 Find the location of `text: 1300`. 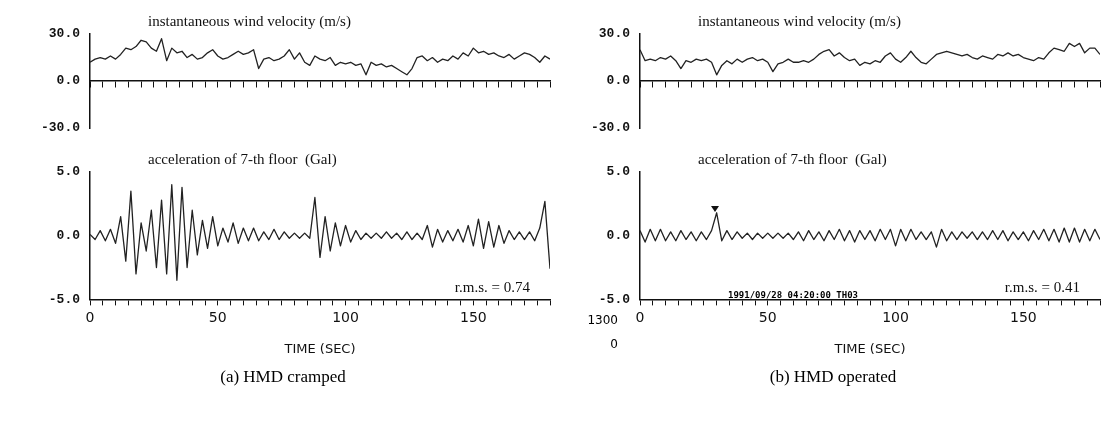

text: 1300 is located at coordinates (602, 320).